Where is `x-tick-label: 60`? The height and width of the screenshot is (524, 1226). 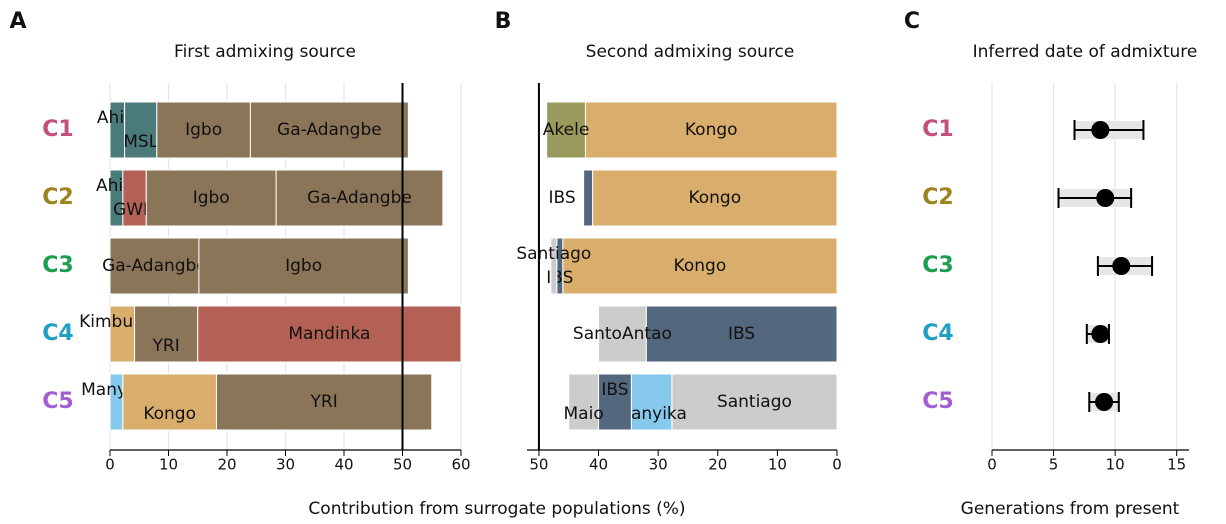
x-tick-label: 60 is located at coordinates (460, 465).